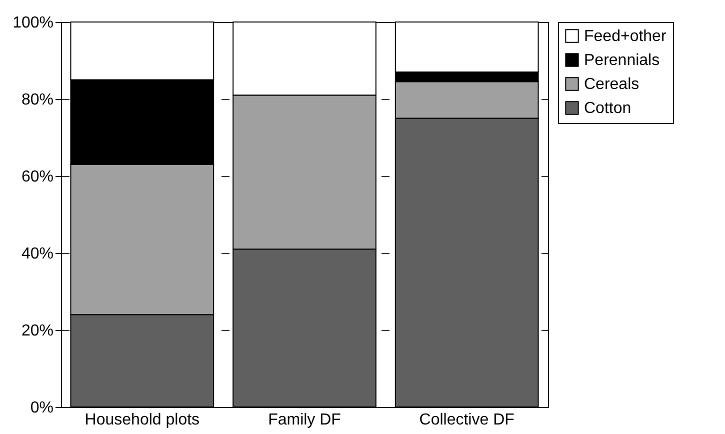 The height and width of the screenshot is (434, 725). What do you see at coordinates (467, 420) in the screenshot?
I see `x-tick-label: Collective DF` at bounding box center [467, 420].